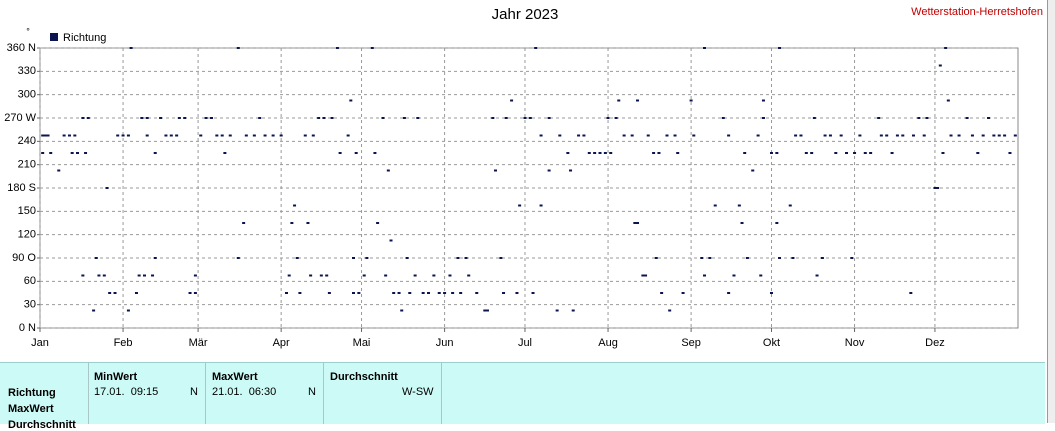 The width and height of the screenshot is (1055, 431). What do you see at coordinates (126, 392) in the screenshot?
I see `cell: 17.01. 09:15` at bounding box center [126, 392].